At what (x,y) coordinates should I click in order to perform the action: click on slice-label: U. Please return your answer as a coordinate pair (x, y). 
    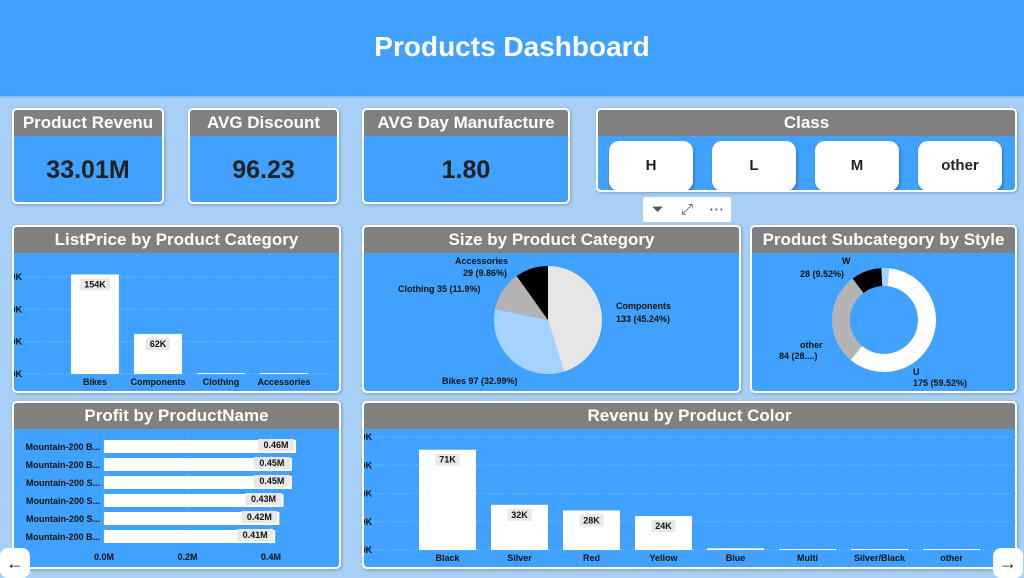
    Looking at the image, I should click on (916, 372).